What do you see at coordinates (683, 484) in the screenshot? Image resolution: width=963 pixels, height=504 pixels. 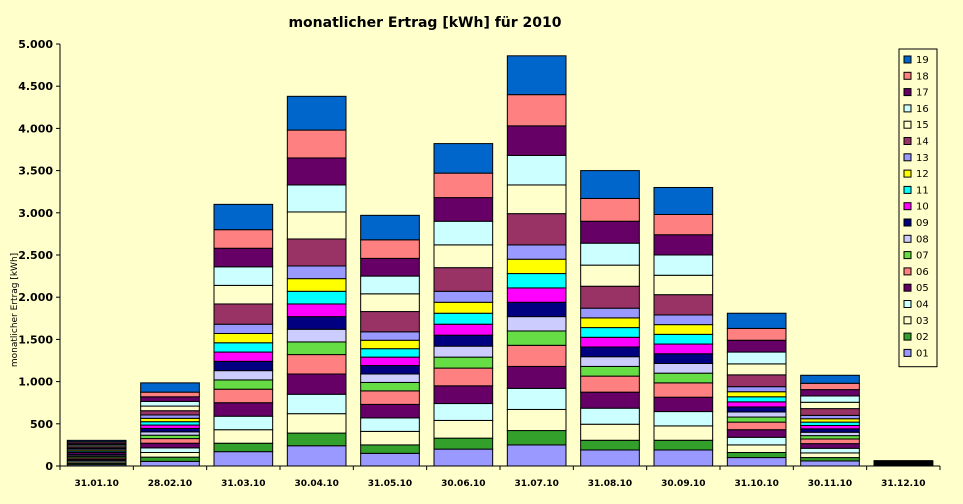 I see `x-tick-label: 30.09.10` at bounding box center [683, 484].